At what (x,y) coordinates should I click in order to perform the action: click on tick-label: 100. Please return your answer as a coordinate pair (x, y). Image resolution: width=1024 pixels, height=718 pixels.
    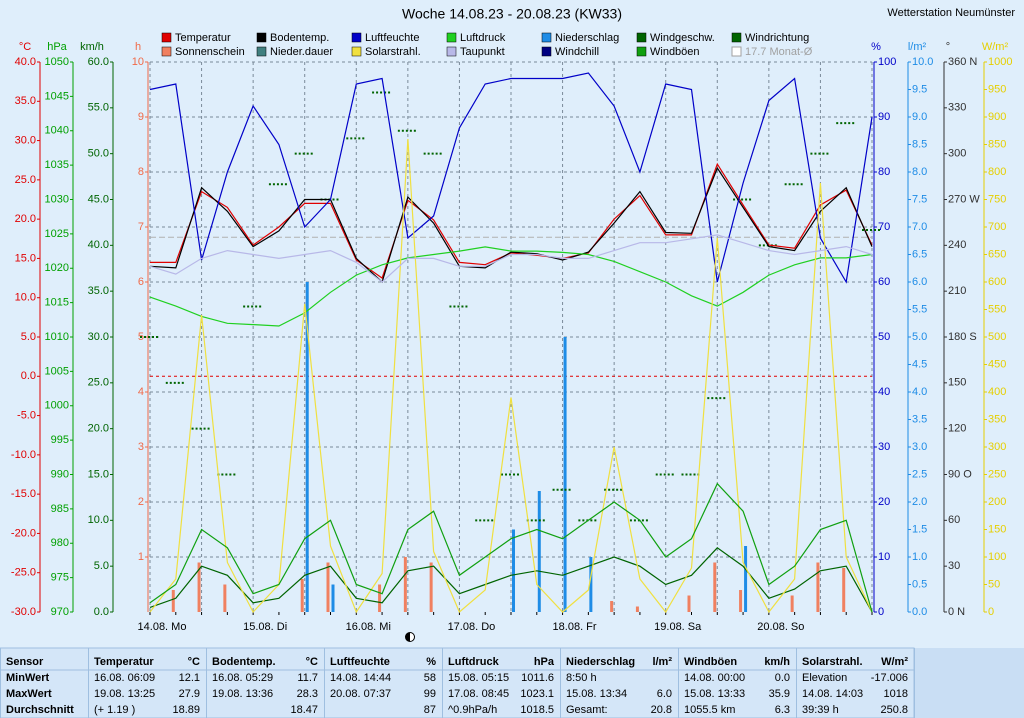
    Looking at the image, I should click on (997, 557).